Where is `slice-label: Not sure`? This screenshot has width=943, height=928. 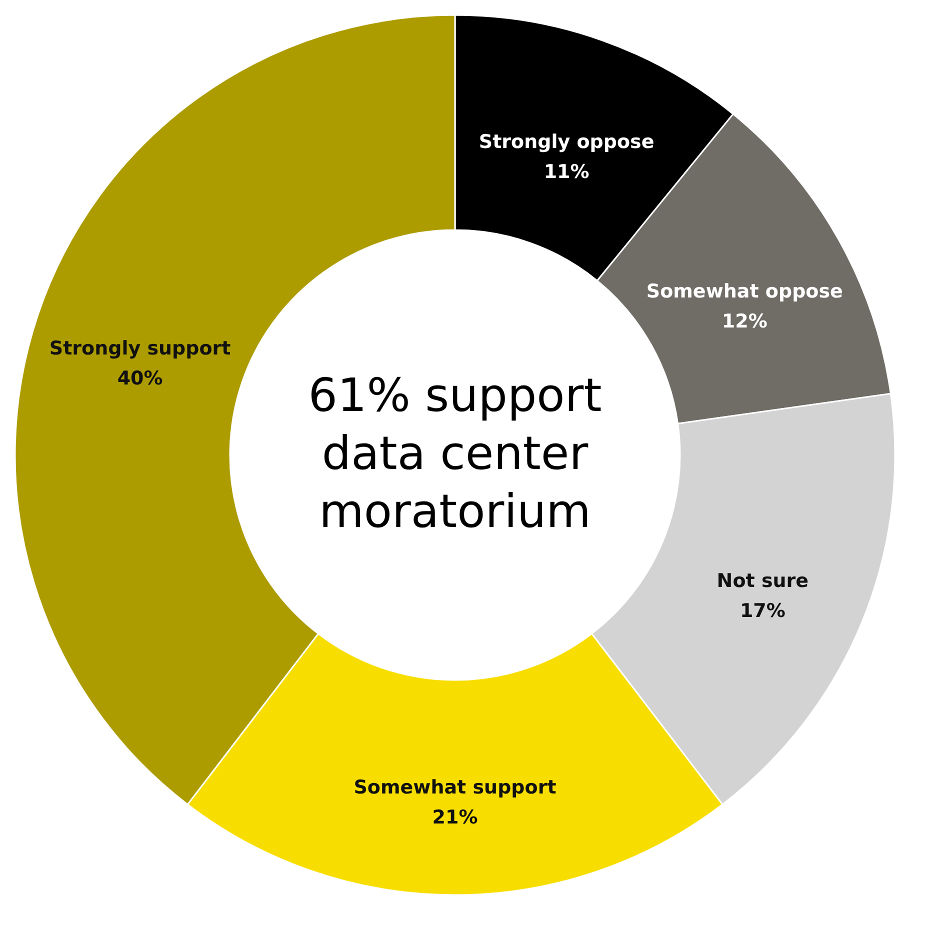
slice-label: Not sure is located at coordinates (762, 581).